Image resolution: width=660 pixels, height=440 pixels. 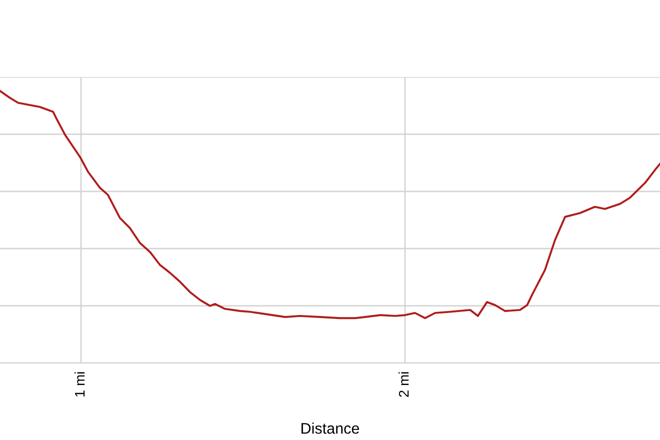 I want to click on x-tick-label: 1 mi, so click(x=79, y=384).